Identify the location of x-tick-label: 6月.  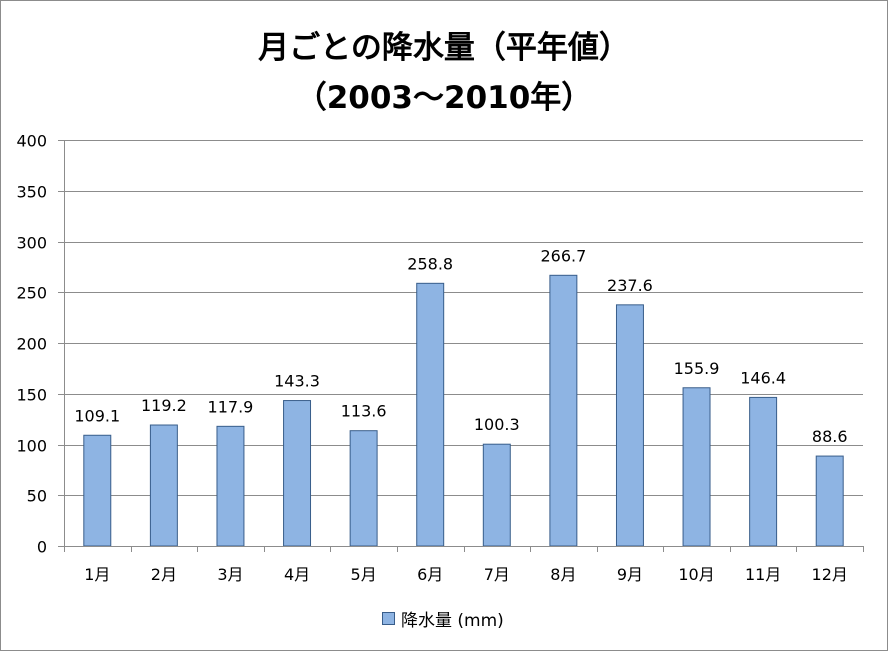
(430, 574).